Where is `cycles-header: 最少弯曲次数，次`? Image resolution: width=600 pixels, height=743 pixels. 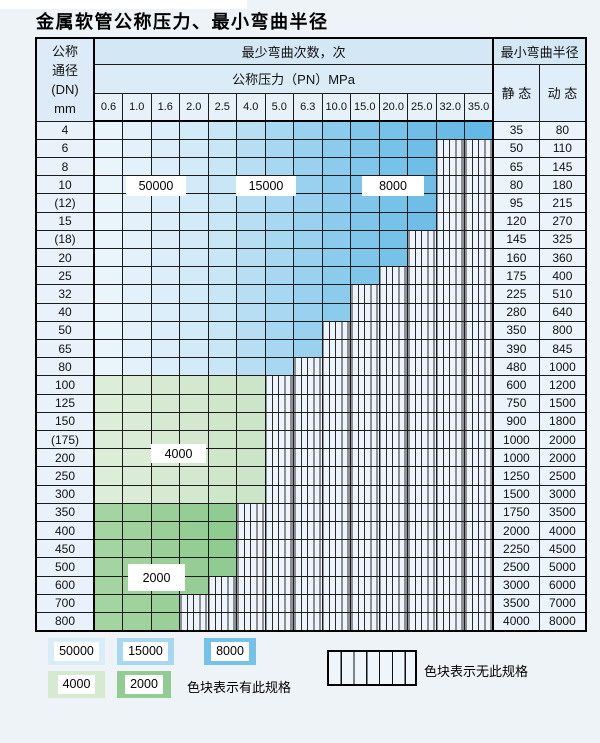 cycles-header: 最少弯曲次数，次 is located at coordinates (293, 51).